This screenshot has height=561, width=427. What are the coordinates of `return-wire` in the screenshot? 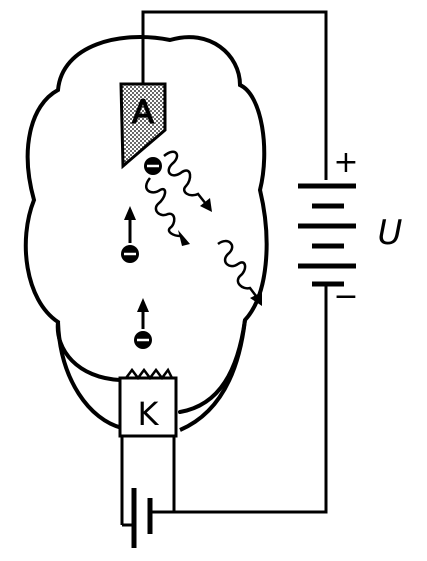 It's located at (250, 399).